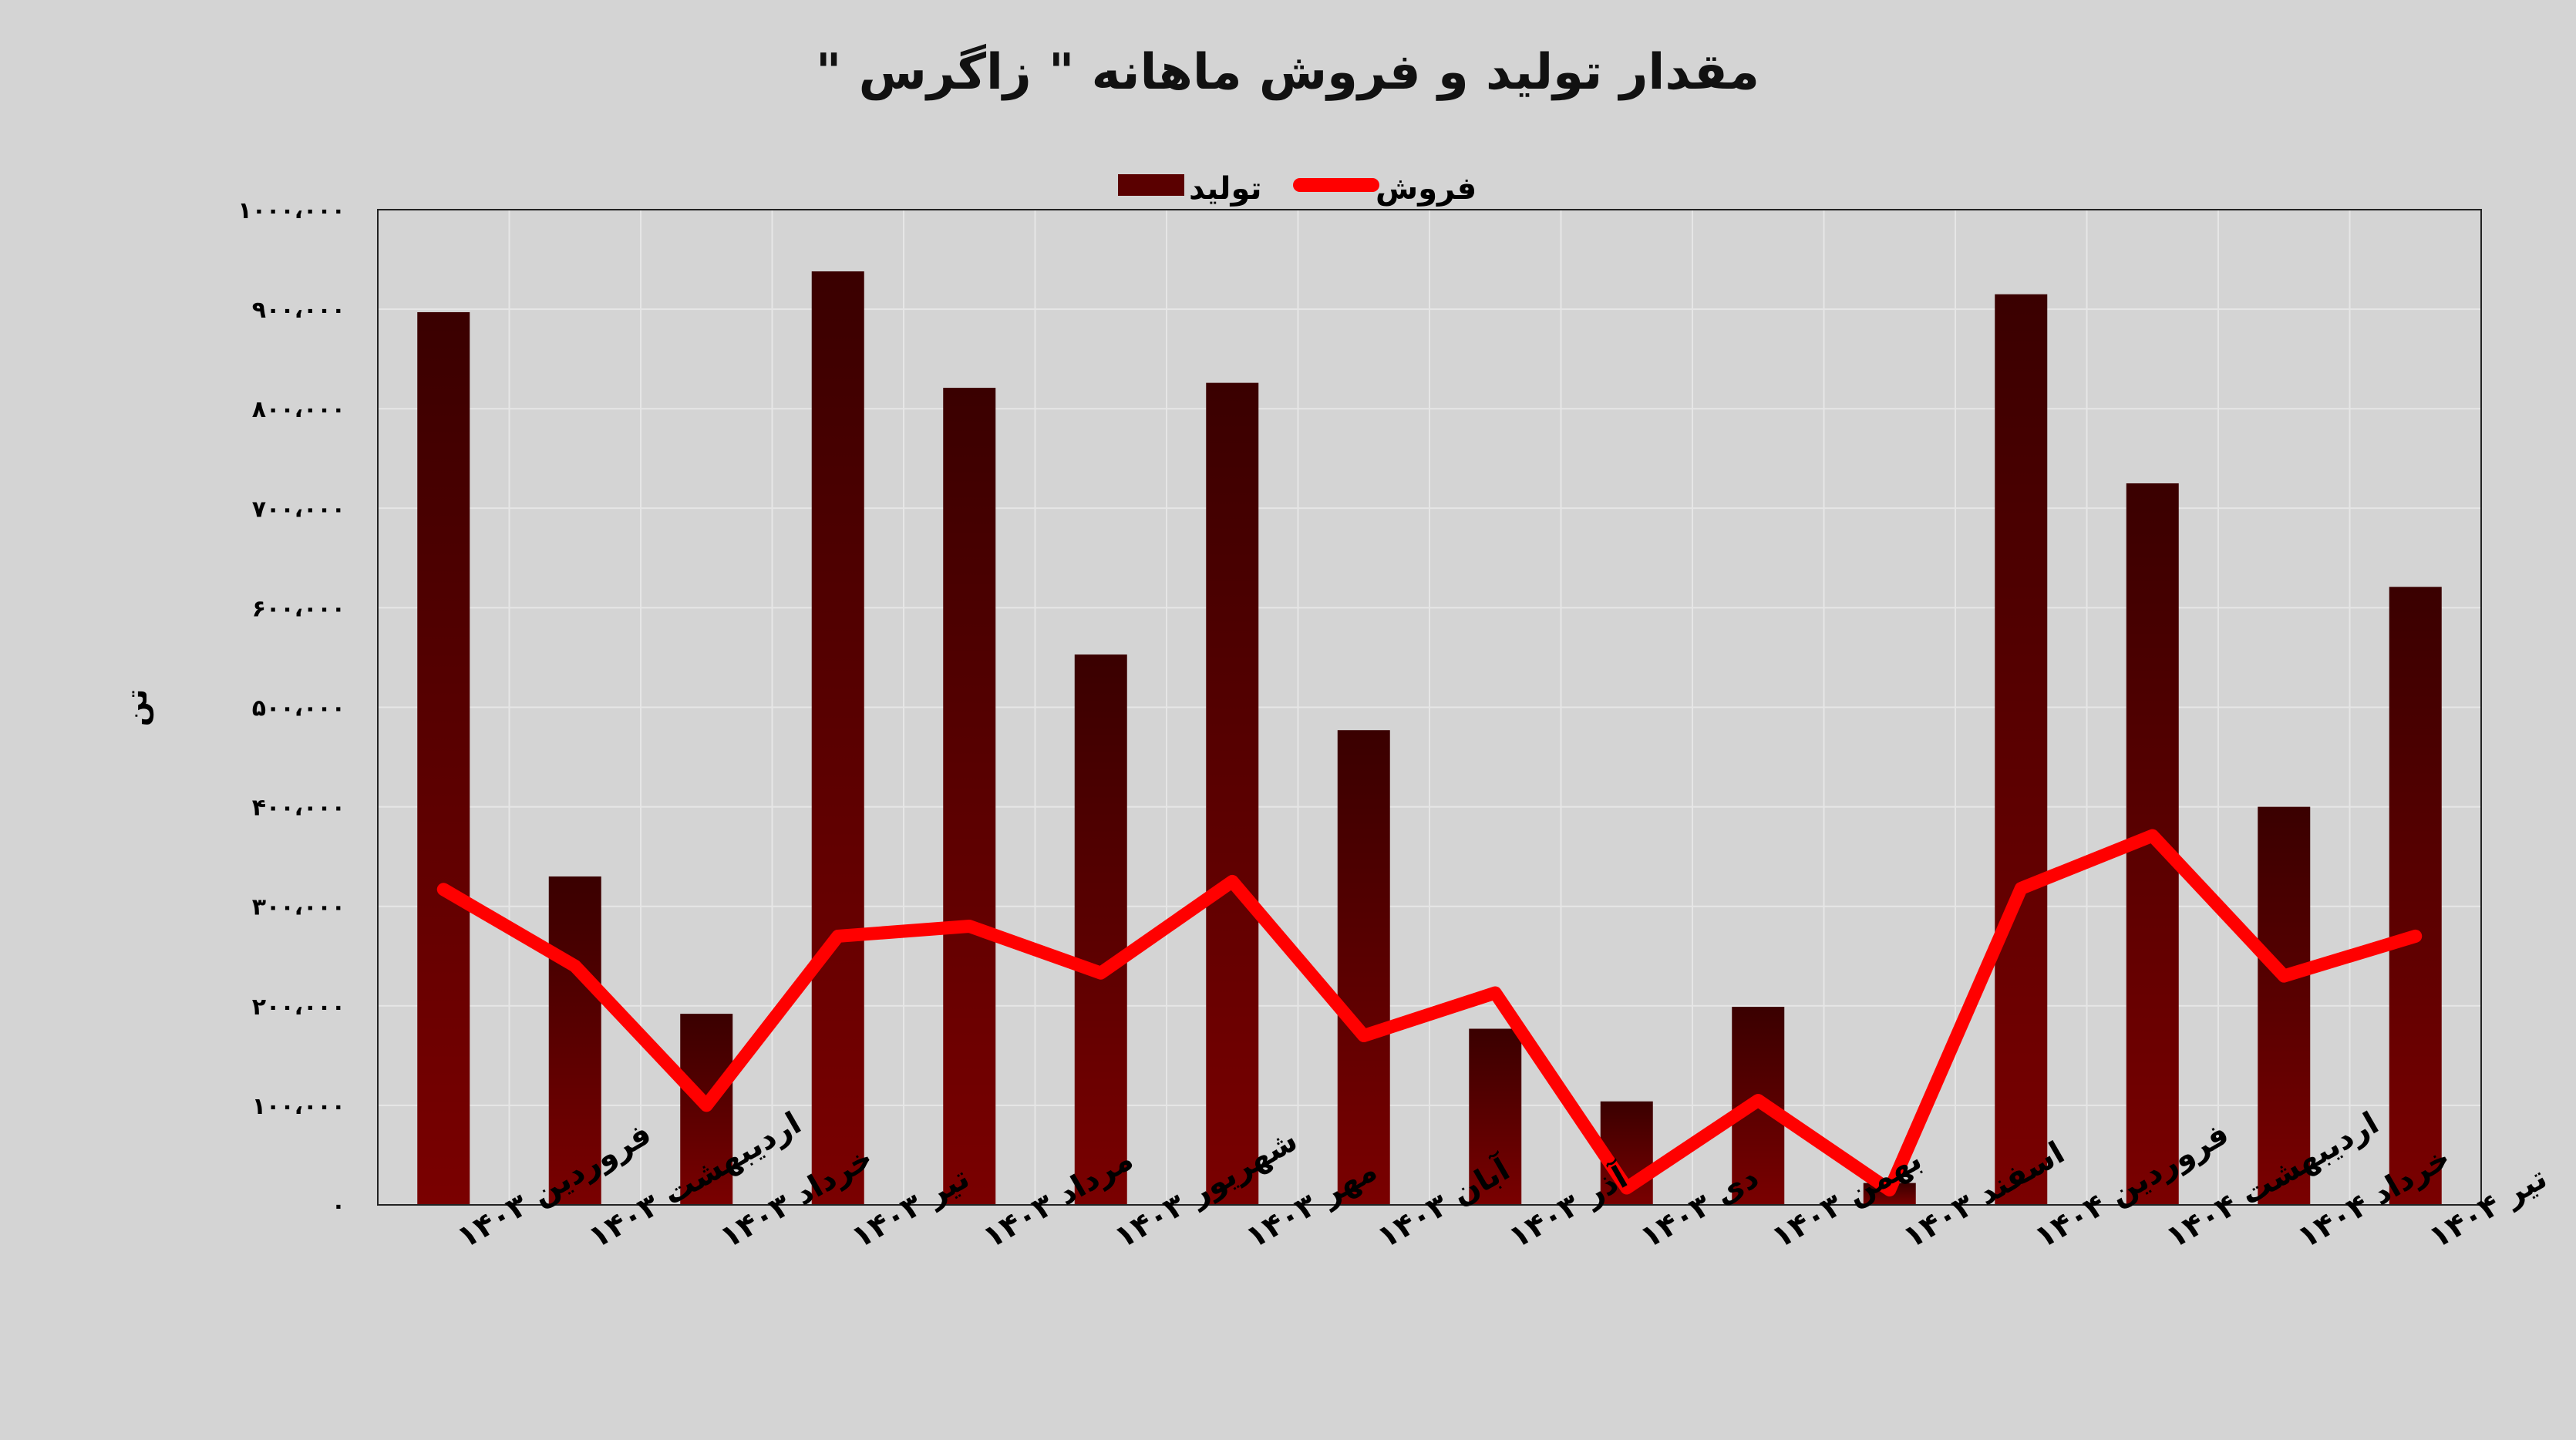  What do you see at coordinates (1568, 1207) in the screenshot?
I see `x-tick-label: آذر ۱۴۰۳` at bounding box center [1568, 1207].